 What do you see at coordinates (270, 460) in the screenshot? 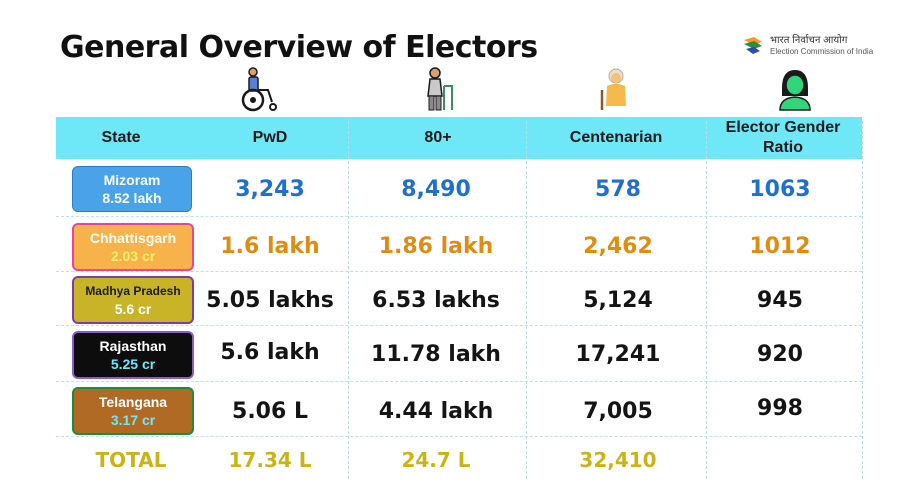
I see `total-pwd: 17.34 L` at bounding box center [270, 460].